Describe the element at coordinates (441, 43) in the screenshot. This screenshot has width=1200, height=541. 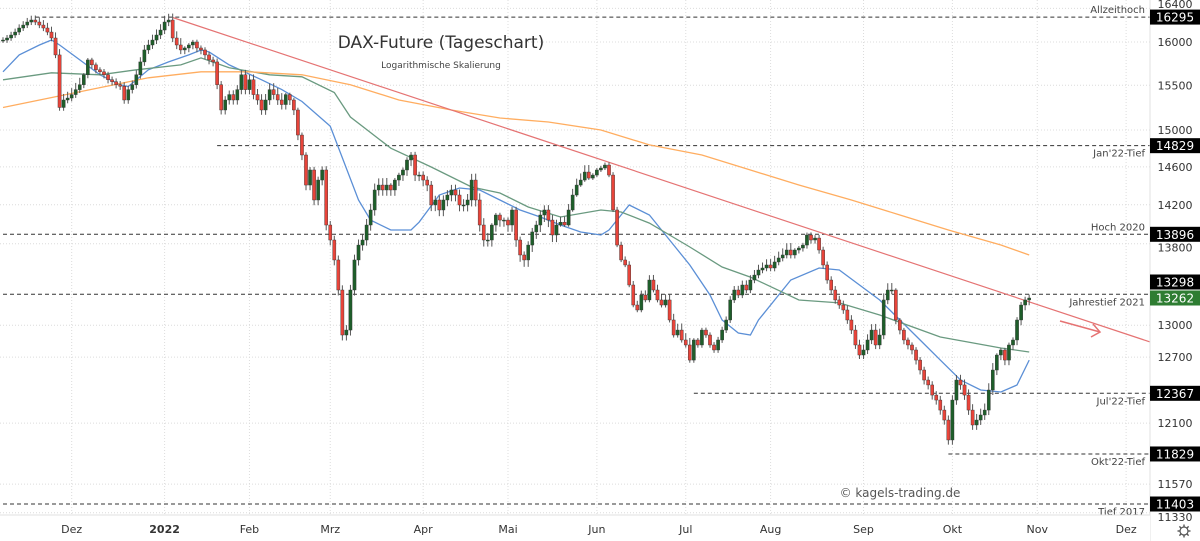
I see `chart-title: DAX-Future (Tageschart)` at that location.